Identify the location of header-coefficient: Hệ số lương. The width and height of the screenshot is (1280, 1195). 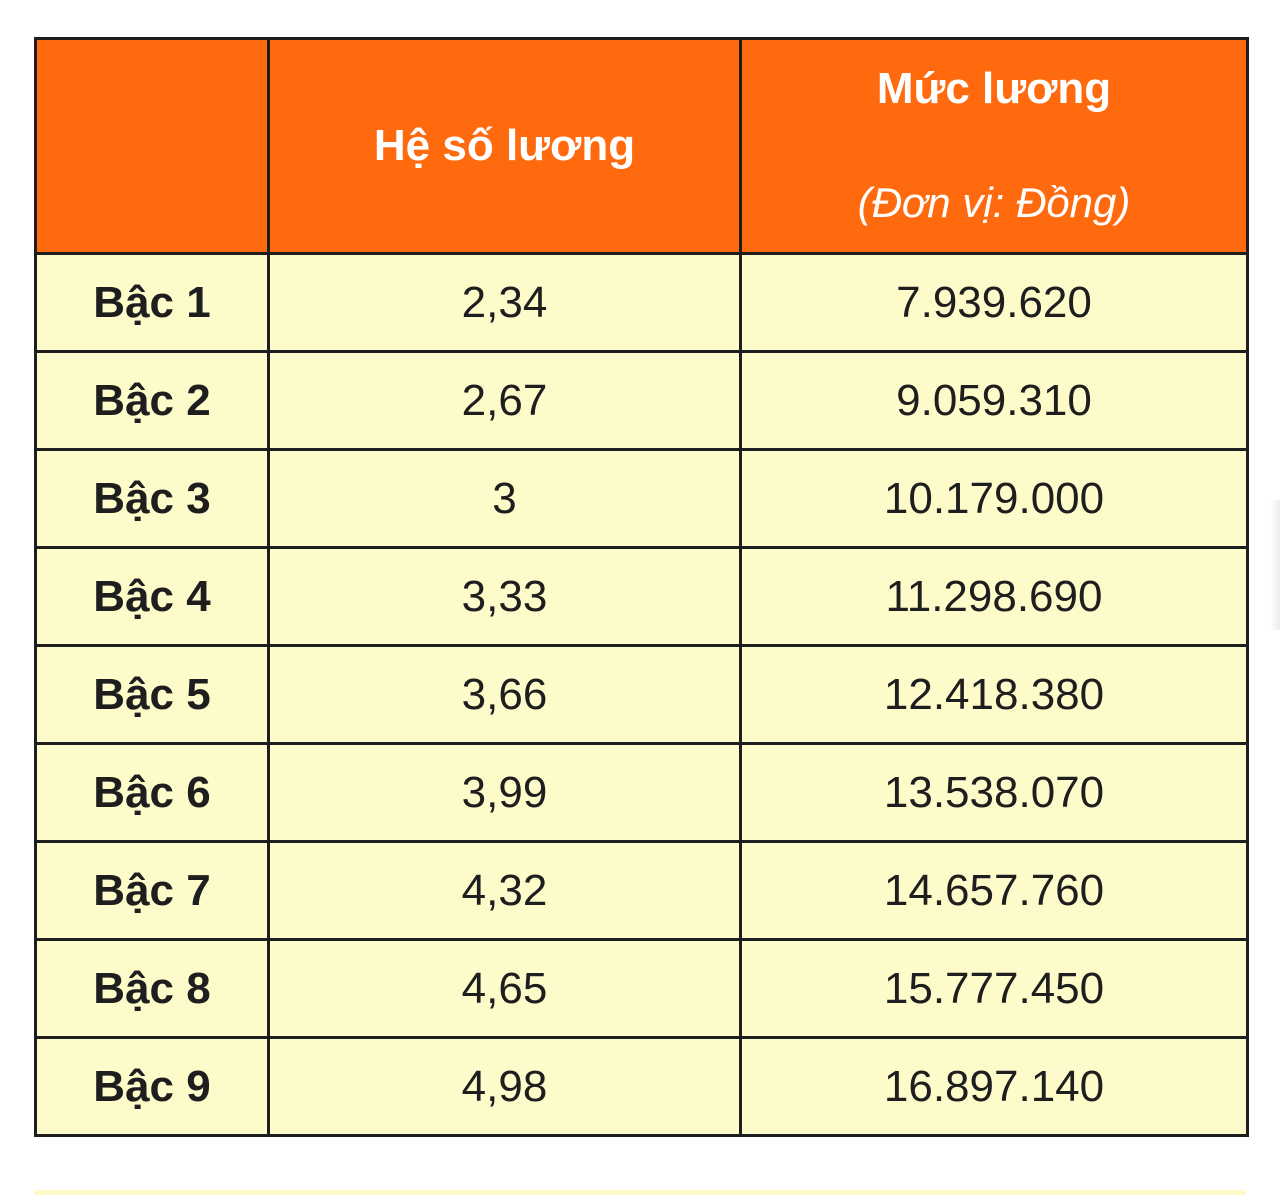
(504, 146).